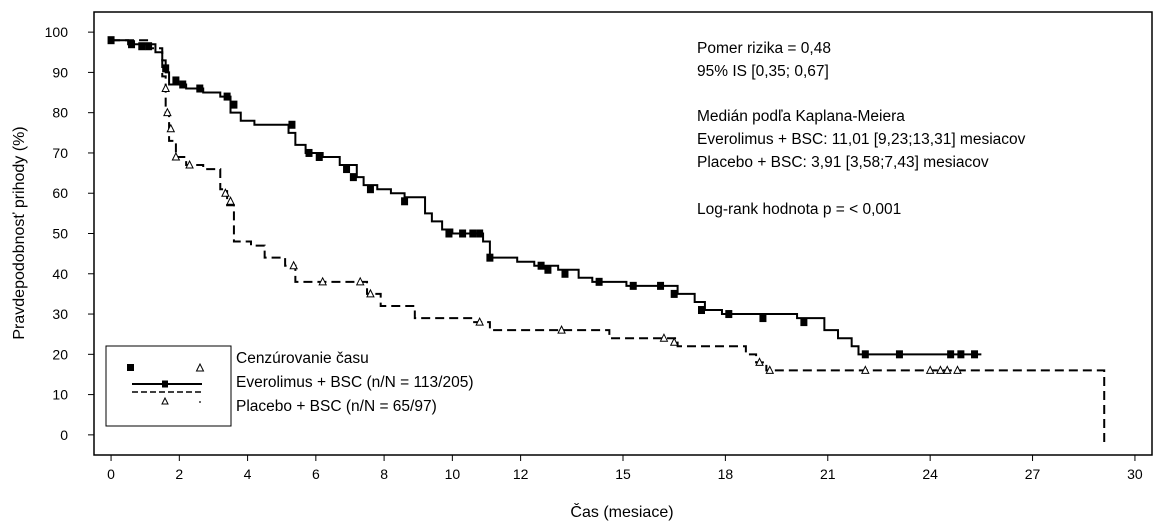 This screenshot has height=524, width=1154. What do you see at coordinates (60, 153) in the screenshot?
I see `y-tick-label: 70` at bounding box center [60, 153].